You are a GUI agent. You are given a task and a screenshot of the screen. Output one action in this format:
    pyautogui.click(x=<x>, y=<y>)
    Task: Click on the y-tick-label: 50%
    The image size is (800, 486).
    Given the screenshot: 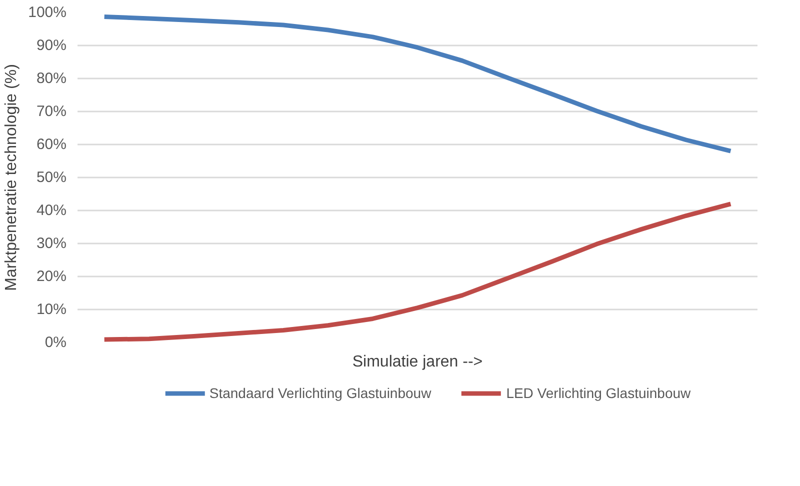 What is the action you would take?
    pyautogui.click(x=51, y=177)
    